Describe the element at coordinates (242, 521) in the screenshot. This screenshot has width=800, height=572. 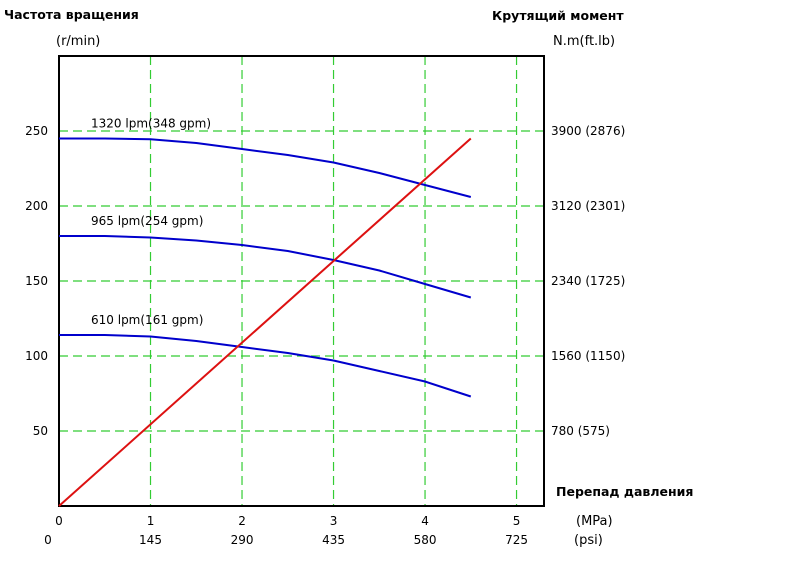
I see `x-tick-mpa-2: 2` at that location.